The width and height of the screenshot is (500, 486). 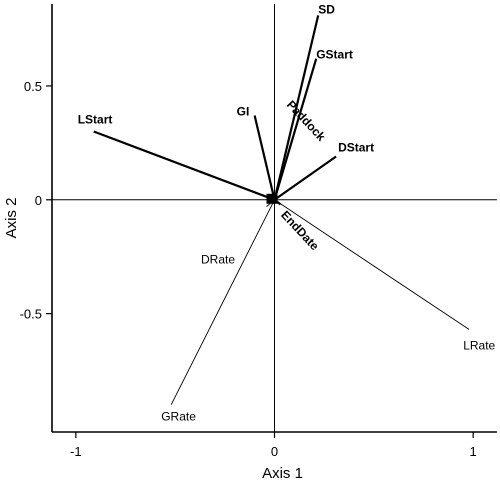 What do you see at coordinates (184, 165) in the screenshot?
I see `vector-lstart` at bounding box center [184, 165].